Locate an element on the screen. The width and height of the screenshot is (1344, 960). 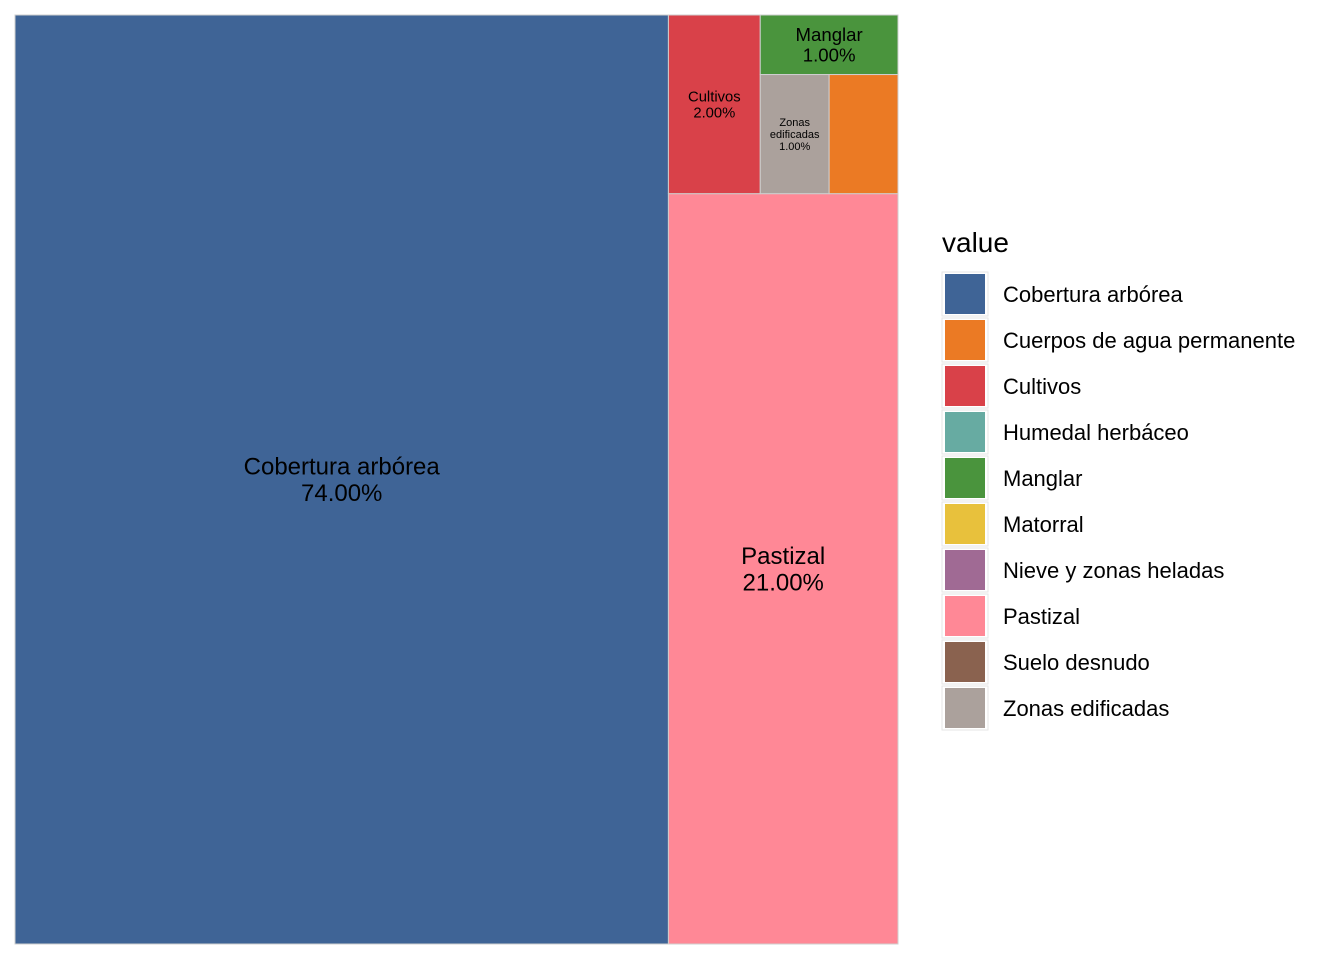
tile-name-label: Cobertura arbórea is located at coordinates (342, 467).